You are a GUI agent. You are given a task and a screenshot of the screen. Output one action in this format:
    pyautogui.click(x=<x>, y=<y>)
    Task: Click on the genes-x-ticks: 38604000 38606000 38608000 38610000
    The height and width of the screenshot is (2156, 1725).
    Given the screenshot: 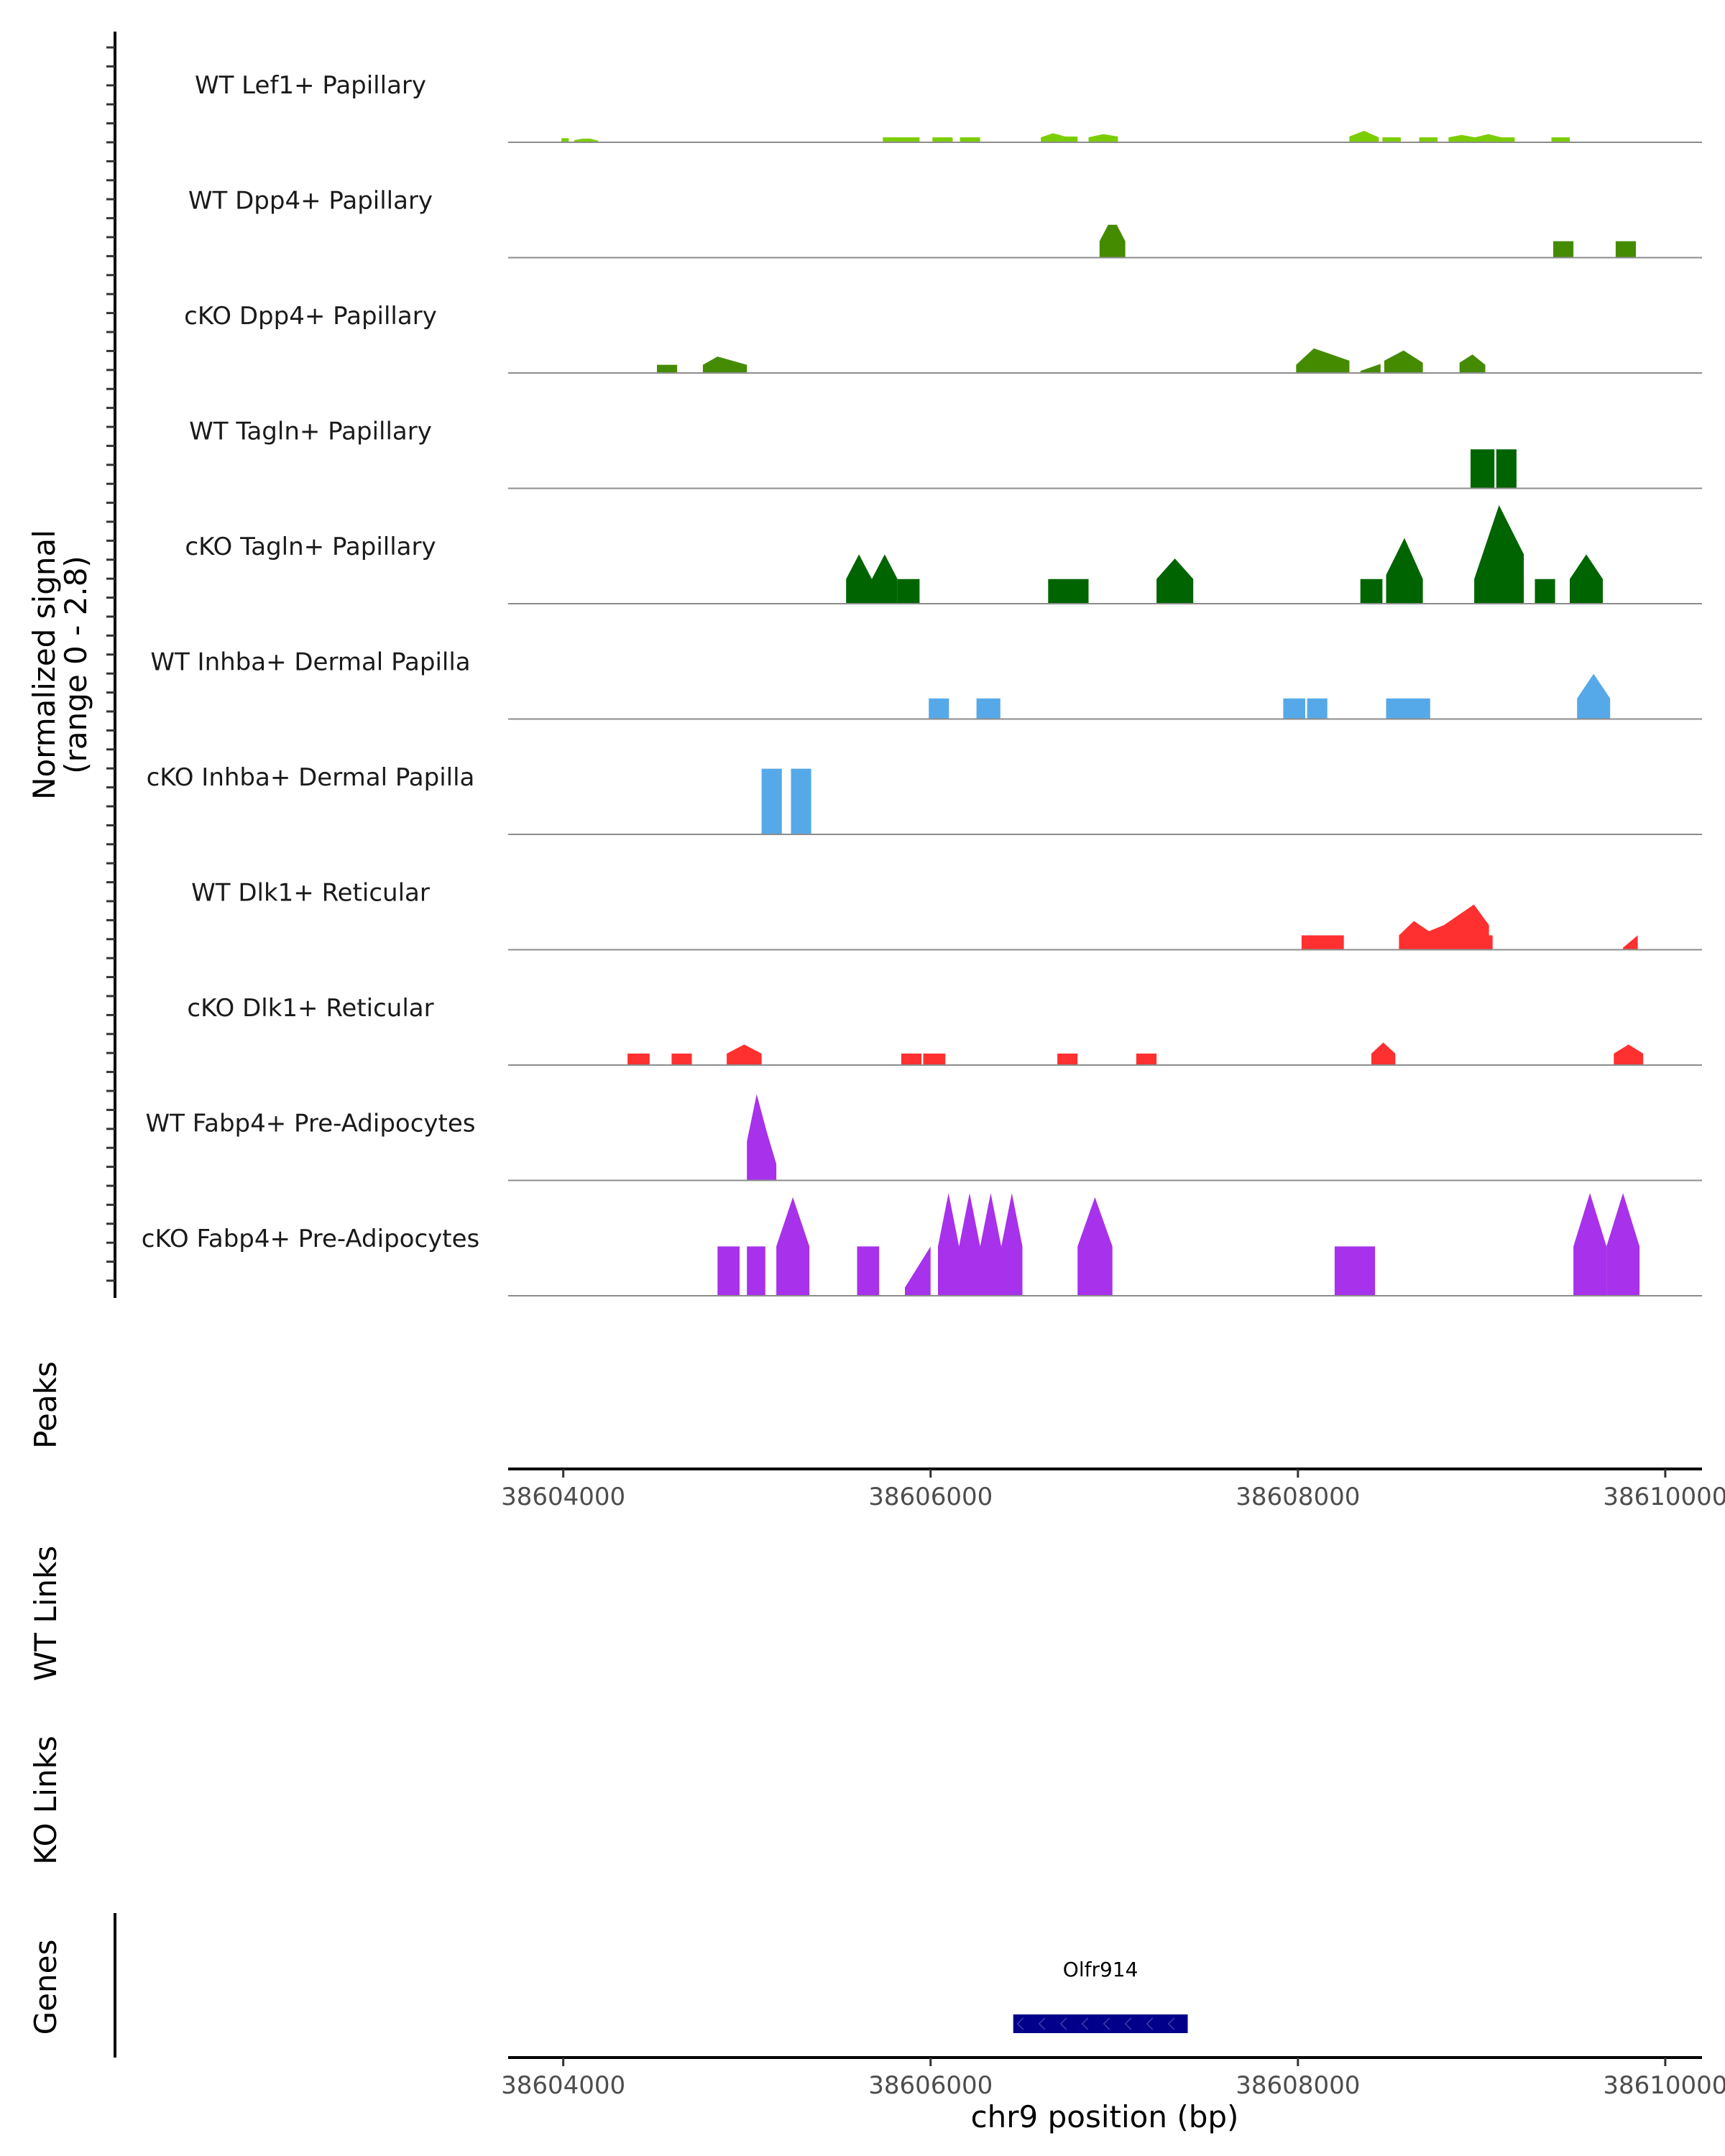 What is the action you would take?
    pyautogui.click(x=1113, y=2079)
    